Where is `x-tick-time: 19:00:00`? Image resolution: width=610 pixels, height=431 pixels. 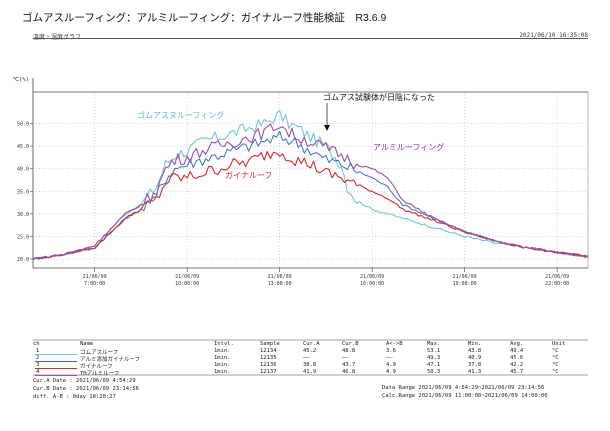
x-tick-time: 19:00:00 is located at coordinates (465, 284).